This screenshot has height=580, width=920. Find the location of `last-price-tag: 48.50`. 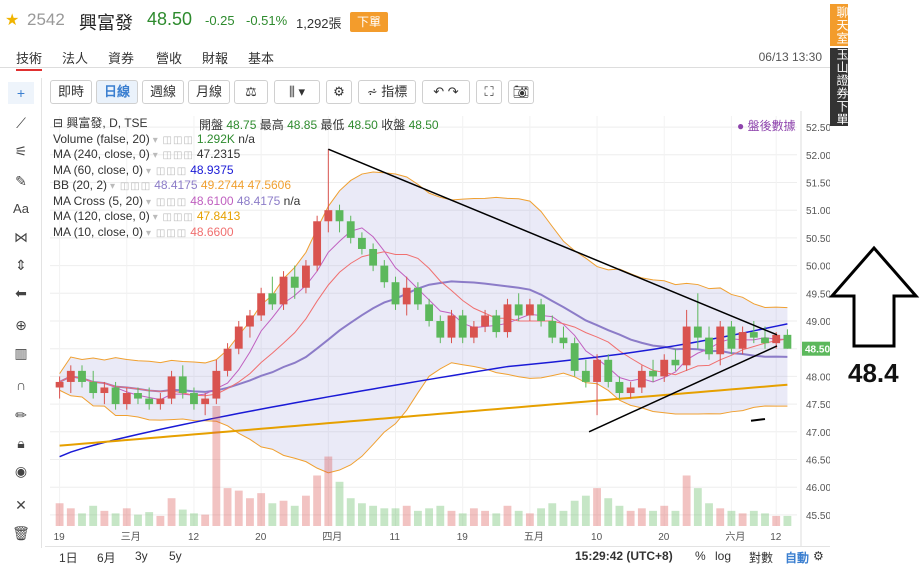

last-price-tag: 48.50 is located at coordinates (817, 350).